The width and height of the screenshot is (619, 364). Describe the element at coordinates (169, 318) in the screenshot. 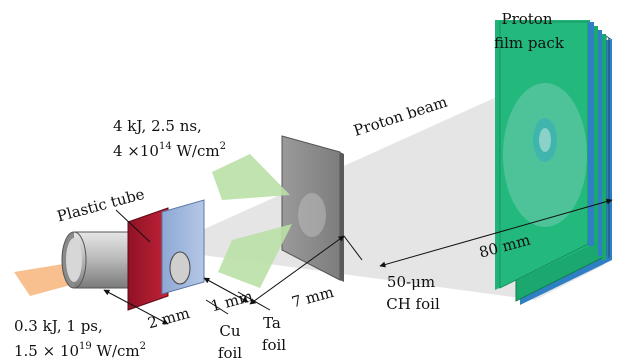

I see `label-dim-2mm: 2 mm` at that location.